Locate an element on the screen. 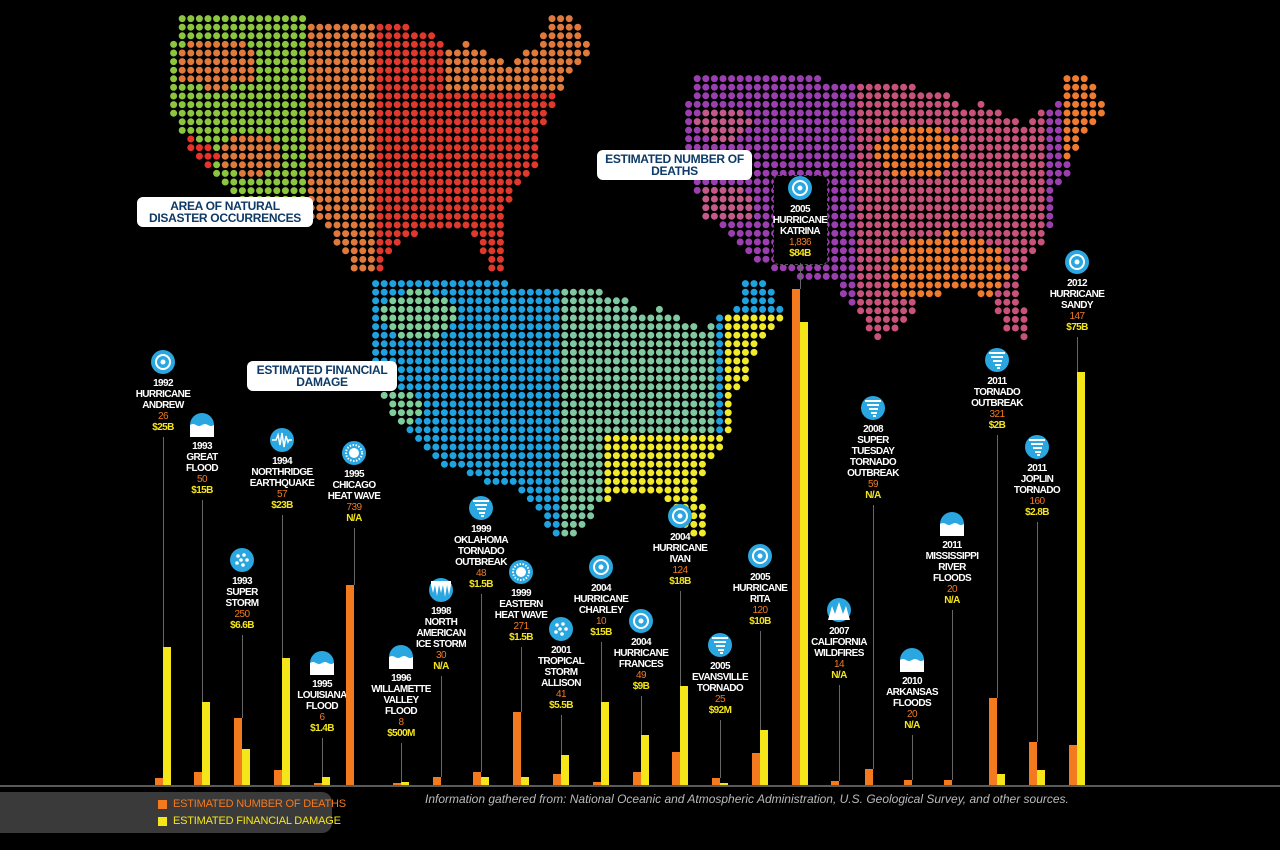  event-damage: N/A is located at coordinates (873, 495).